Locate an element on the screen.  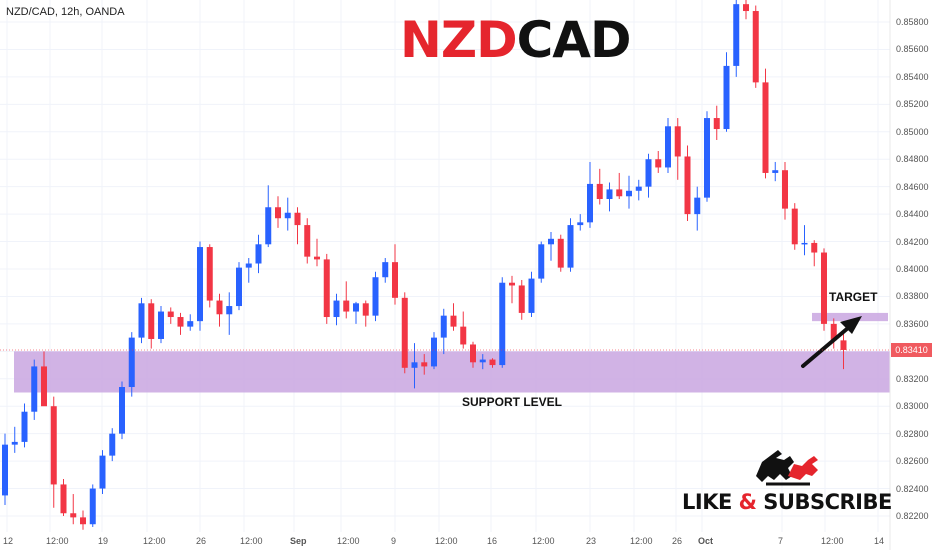
x-tick-label: 7 is located at coordinates (781, 541).